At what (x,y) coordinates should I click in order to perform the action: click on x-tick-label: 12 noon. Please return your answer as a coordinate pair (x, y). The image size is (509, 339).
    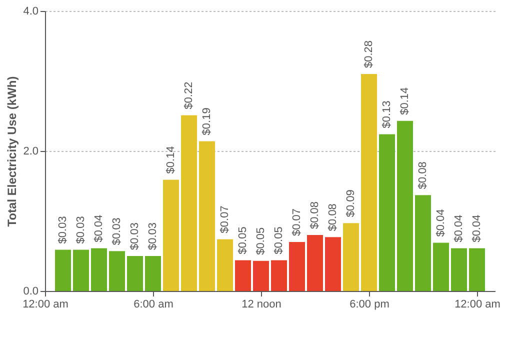
    Looking at the image, I should click on (262, 304).